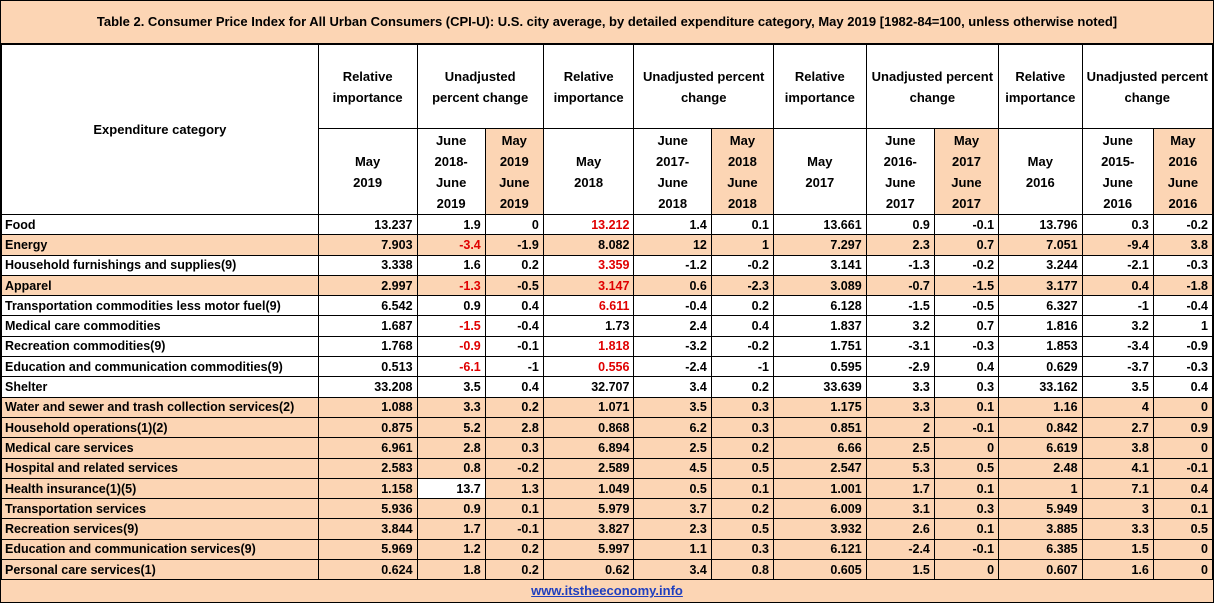 This screenshot has height=603, width=1214. What do you see at coordinates (1117, 367) in the screenshot?
I see `value-cell: -3.7` at bounding box center [1117, 367].